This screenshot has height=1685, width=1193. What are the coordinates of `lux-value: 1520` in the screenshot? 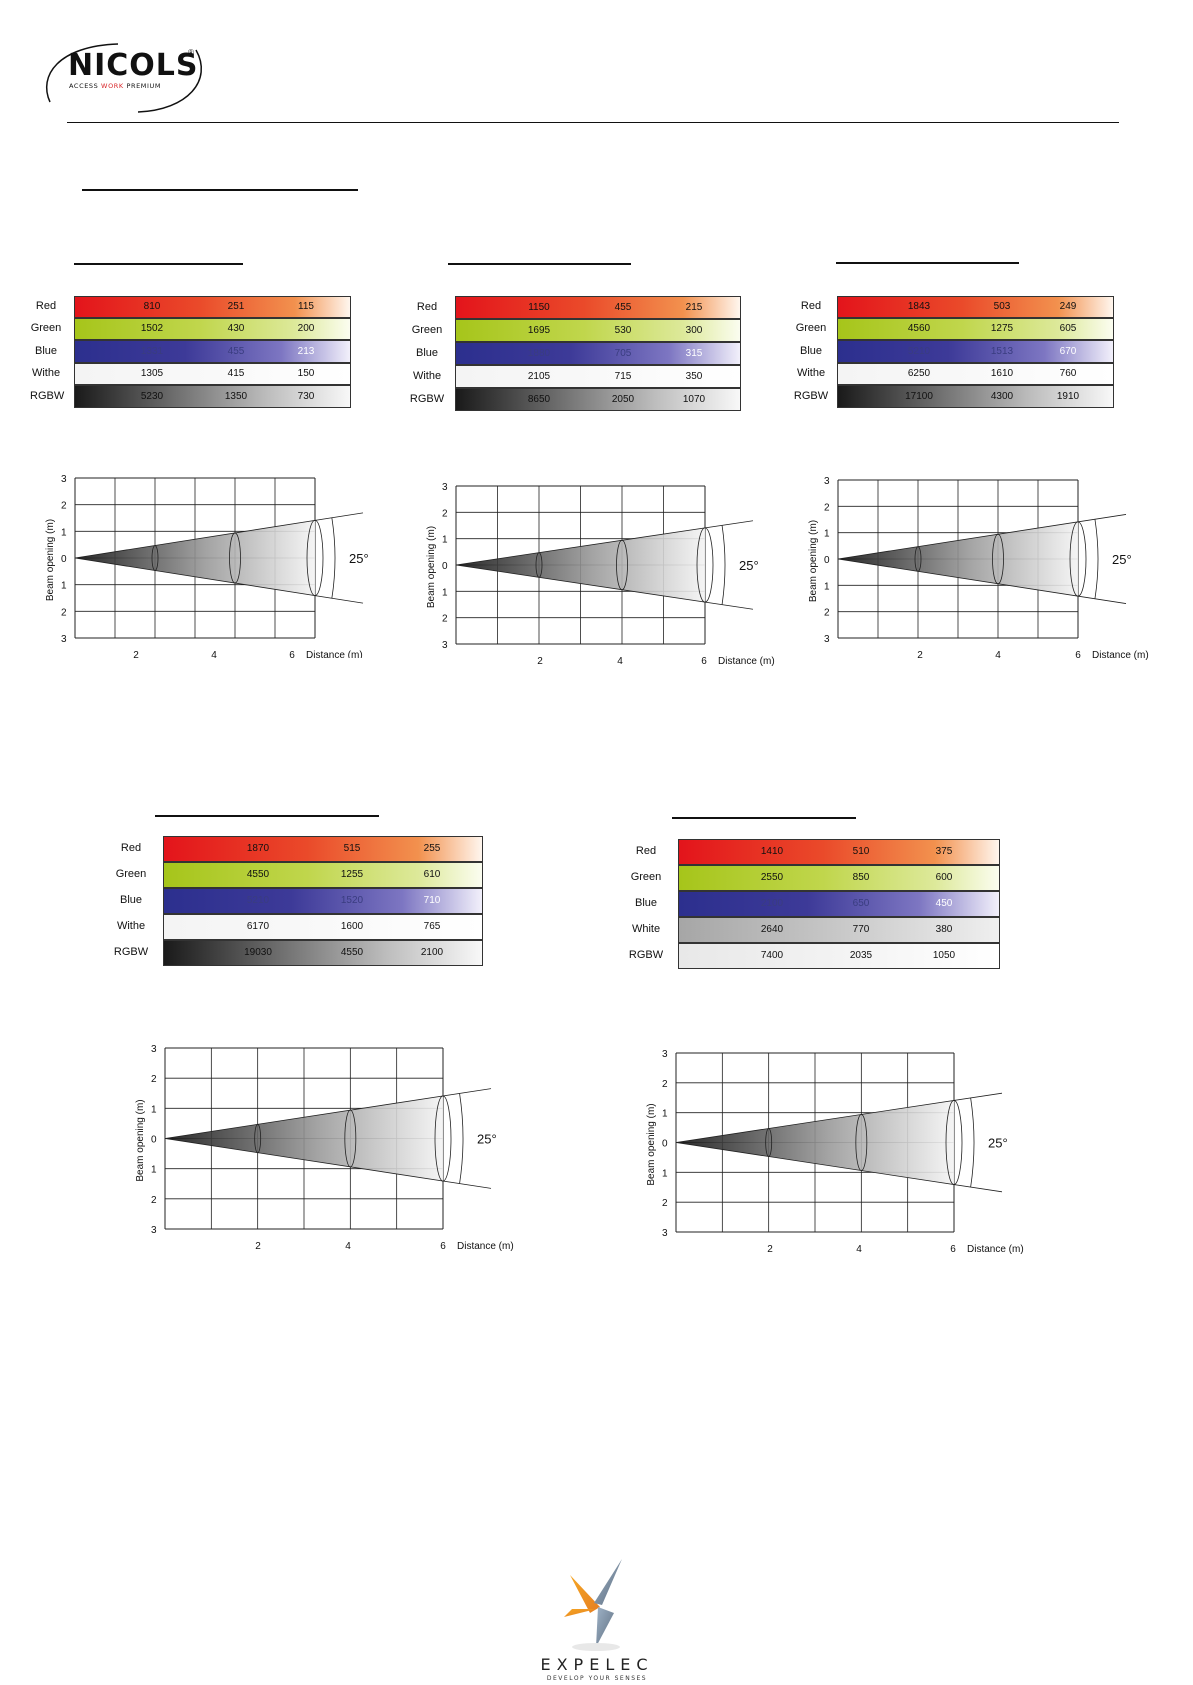 It's located at (352, 900).